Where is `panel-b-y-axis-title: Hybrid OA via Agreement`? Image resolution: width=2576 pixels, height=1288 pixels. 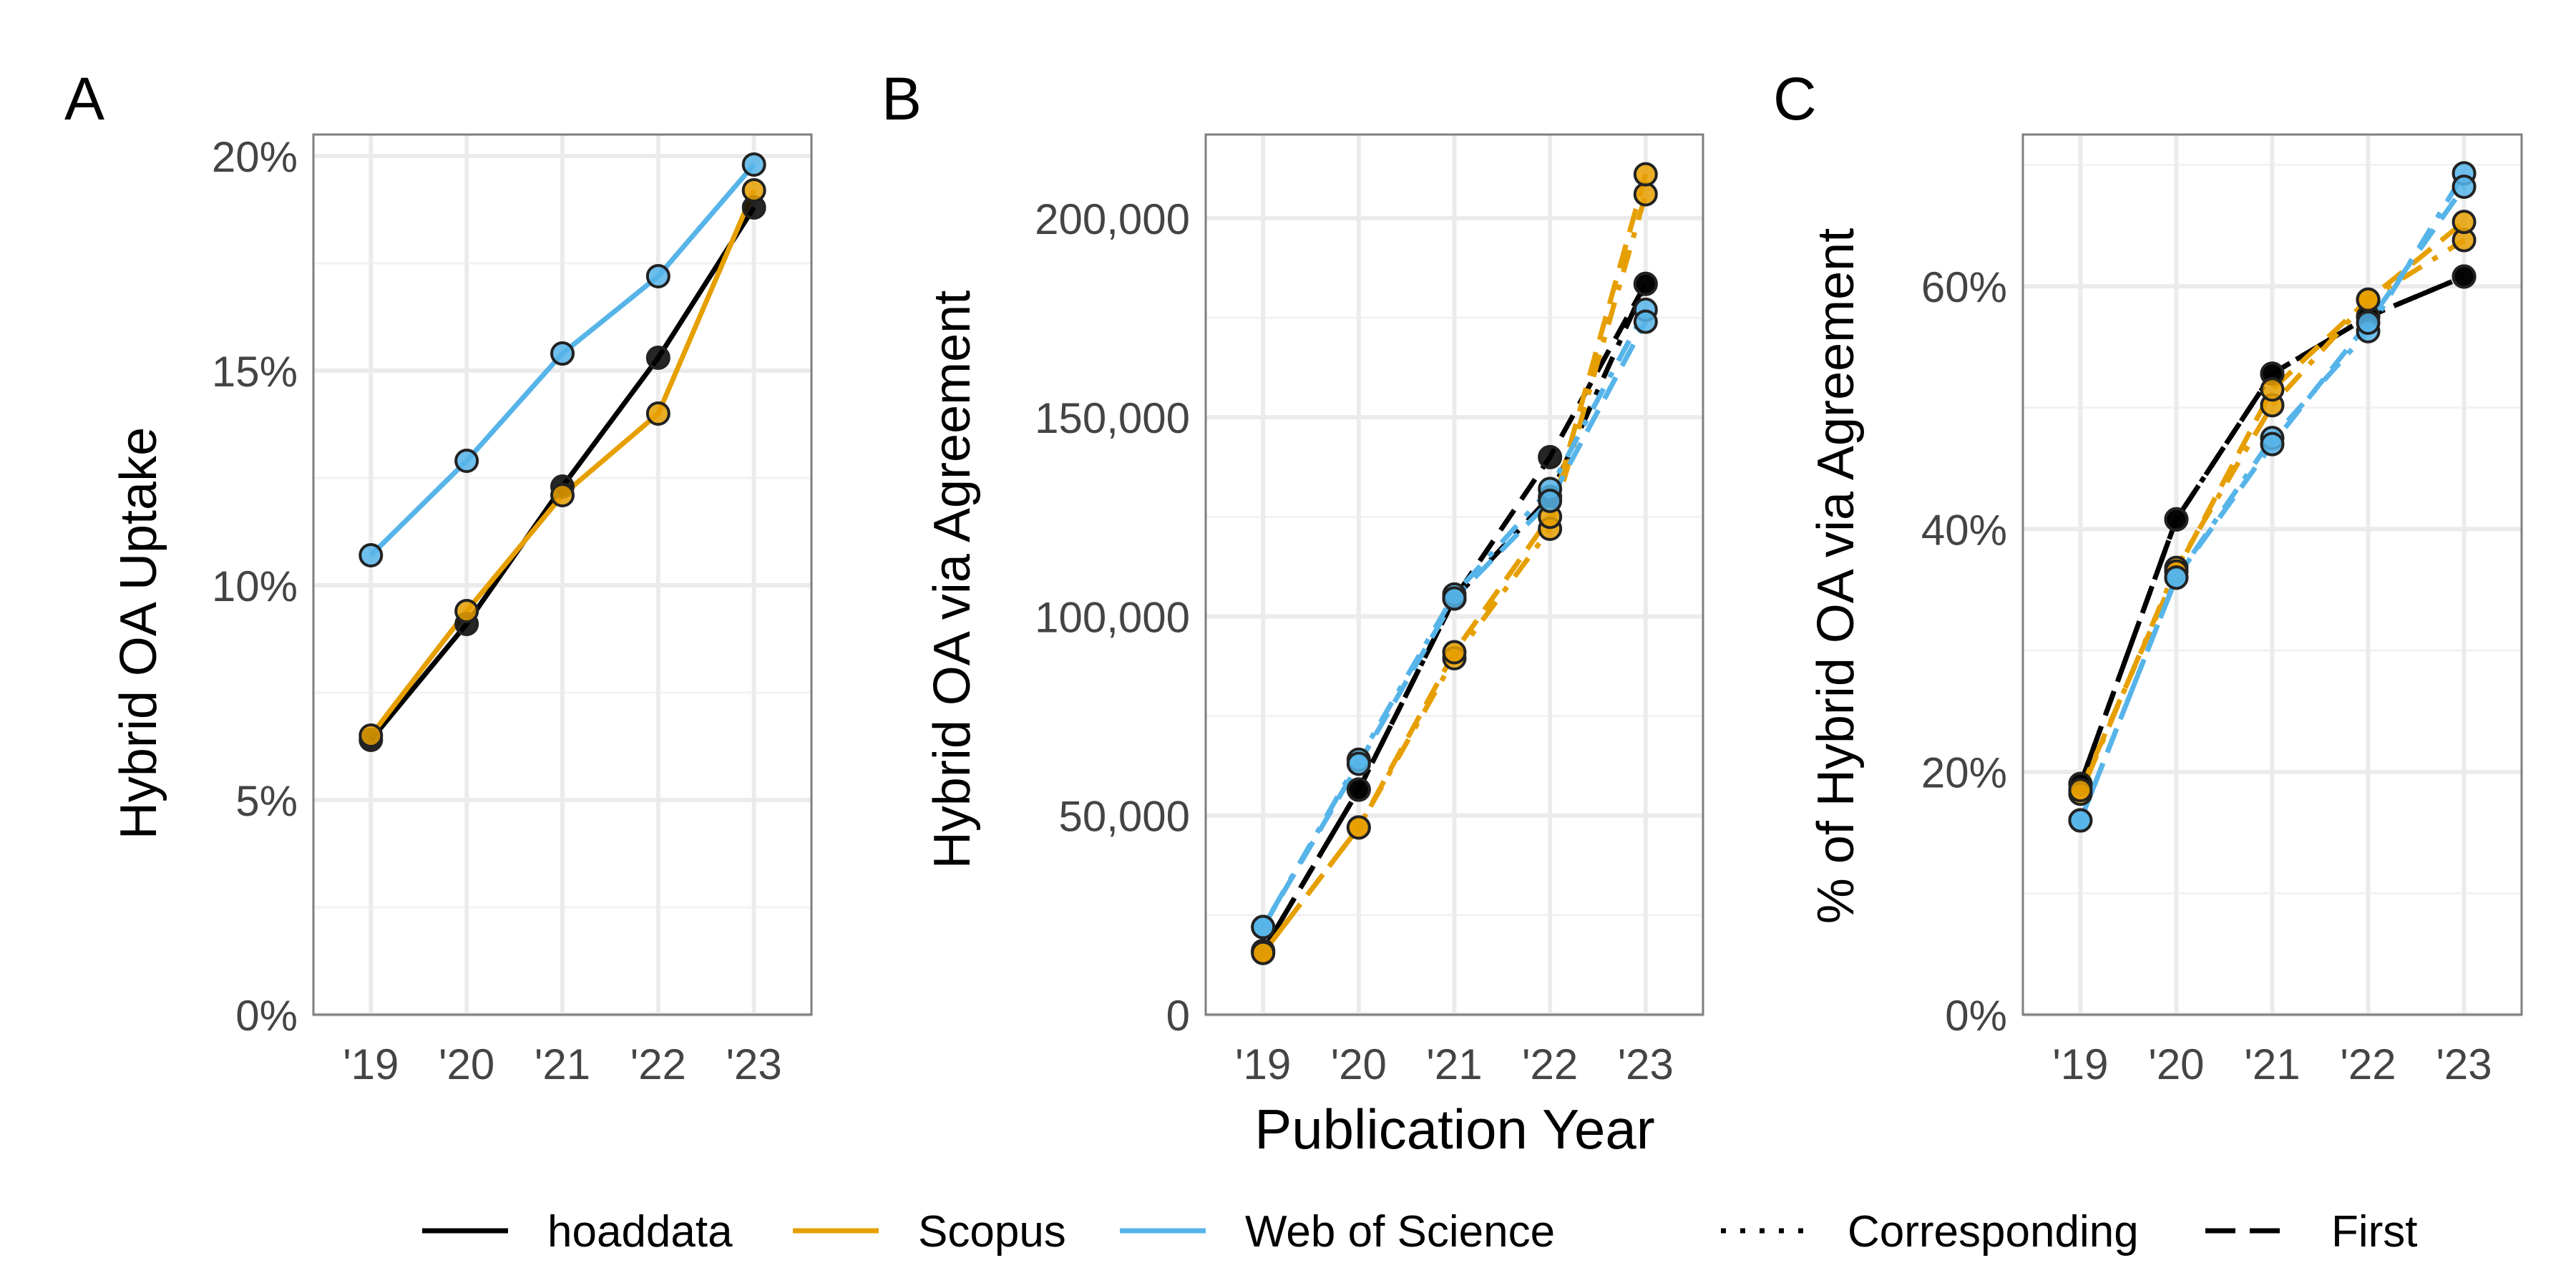 panel-b-y-axis-title: Hybrid OA via Agreement is located at coordinates (952, 580).